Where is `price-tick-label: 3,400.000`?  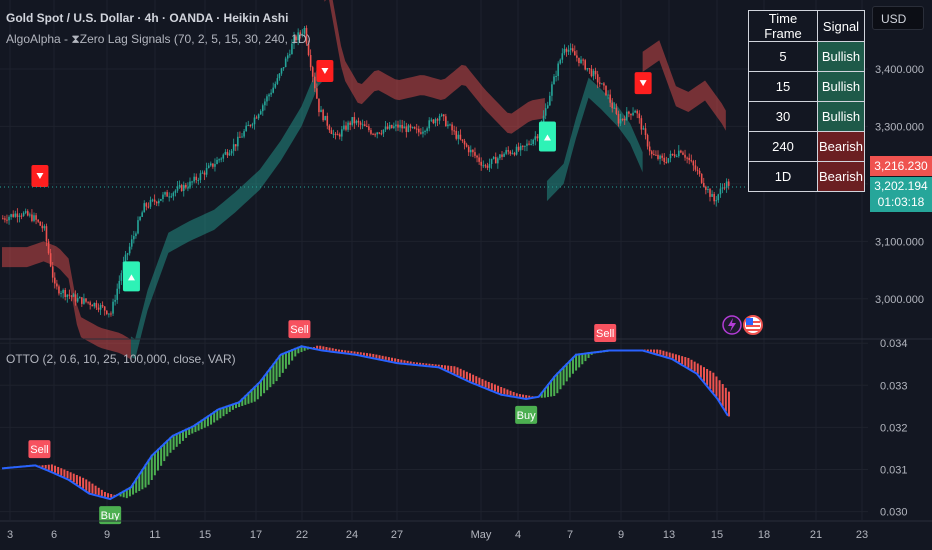
price-tick-label: 3,400.000 is located at coordinates (899, 70).